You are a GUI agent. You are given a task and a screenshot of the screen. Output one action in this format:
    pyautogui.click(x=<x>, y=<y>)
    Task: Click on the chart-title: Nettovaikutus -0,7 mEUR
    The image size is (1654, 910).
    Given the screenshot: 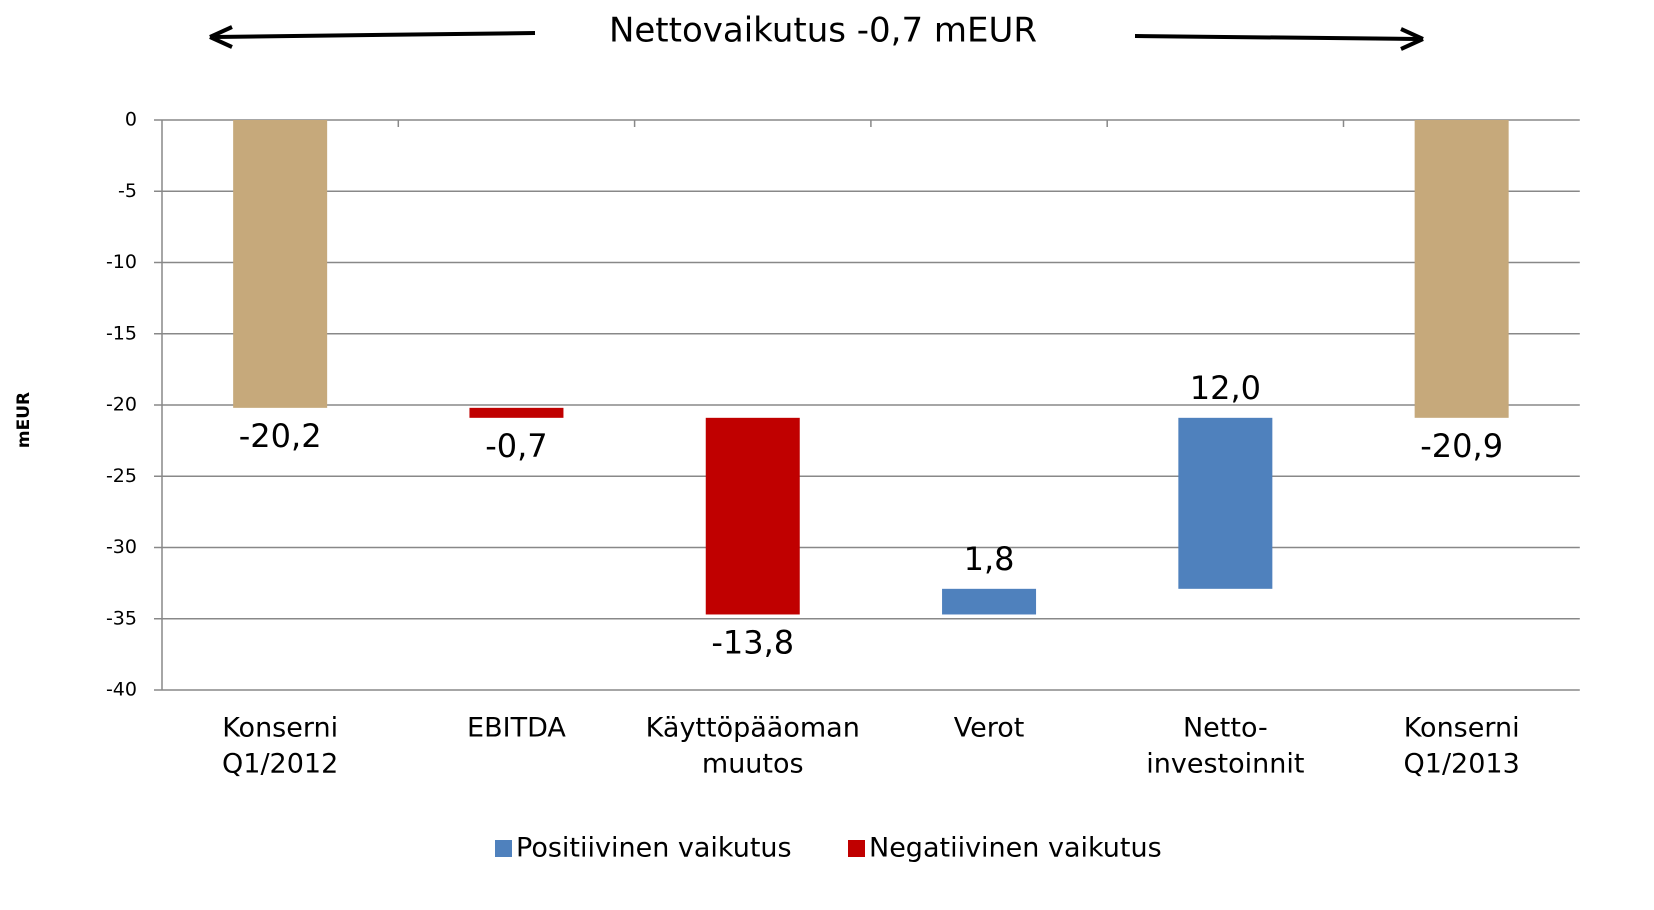 What is the action you would take?
    pyautogui.click(x=823, y=31)
    